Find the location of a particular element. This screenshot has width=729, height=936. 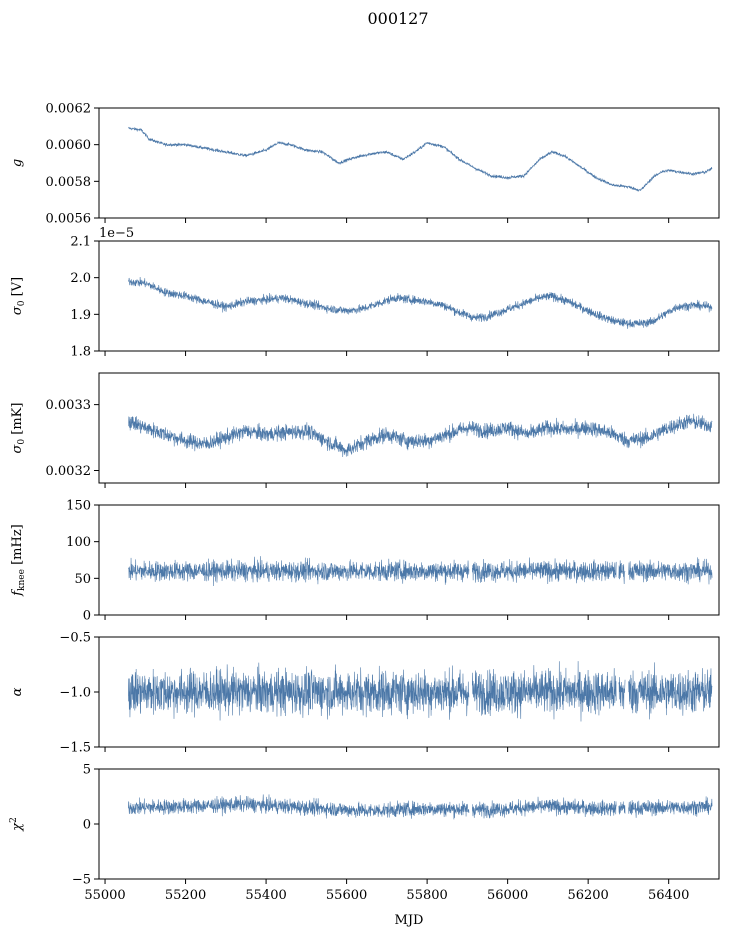

y-axis-label: α is located at coordinates (17, 691).